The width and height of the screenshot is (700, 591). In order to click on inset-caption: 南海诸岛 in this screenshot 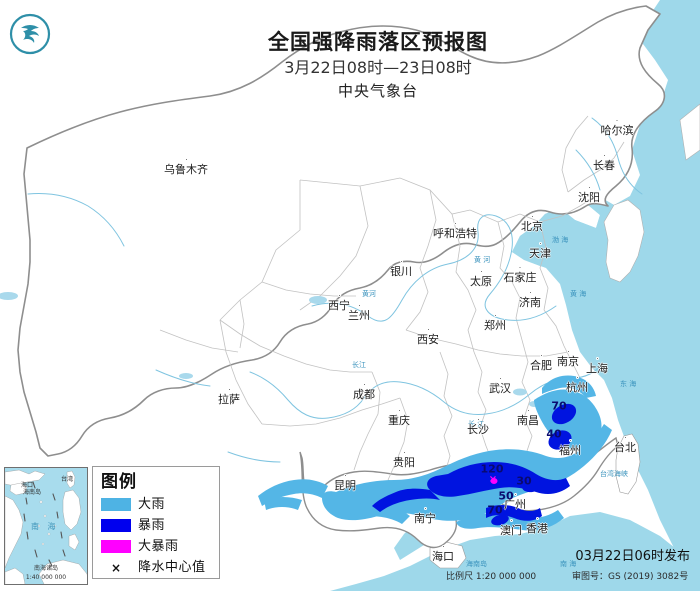, I will do `click(45, 568)`.